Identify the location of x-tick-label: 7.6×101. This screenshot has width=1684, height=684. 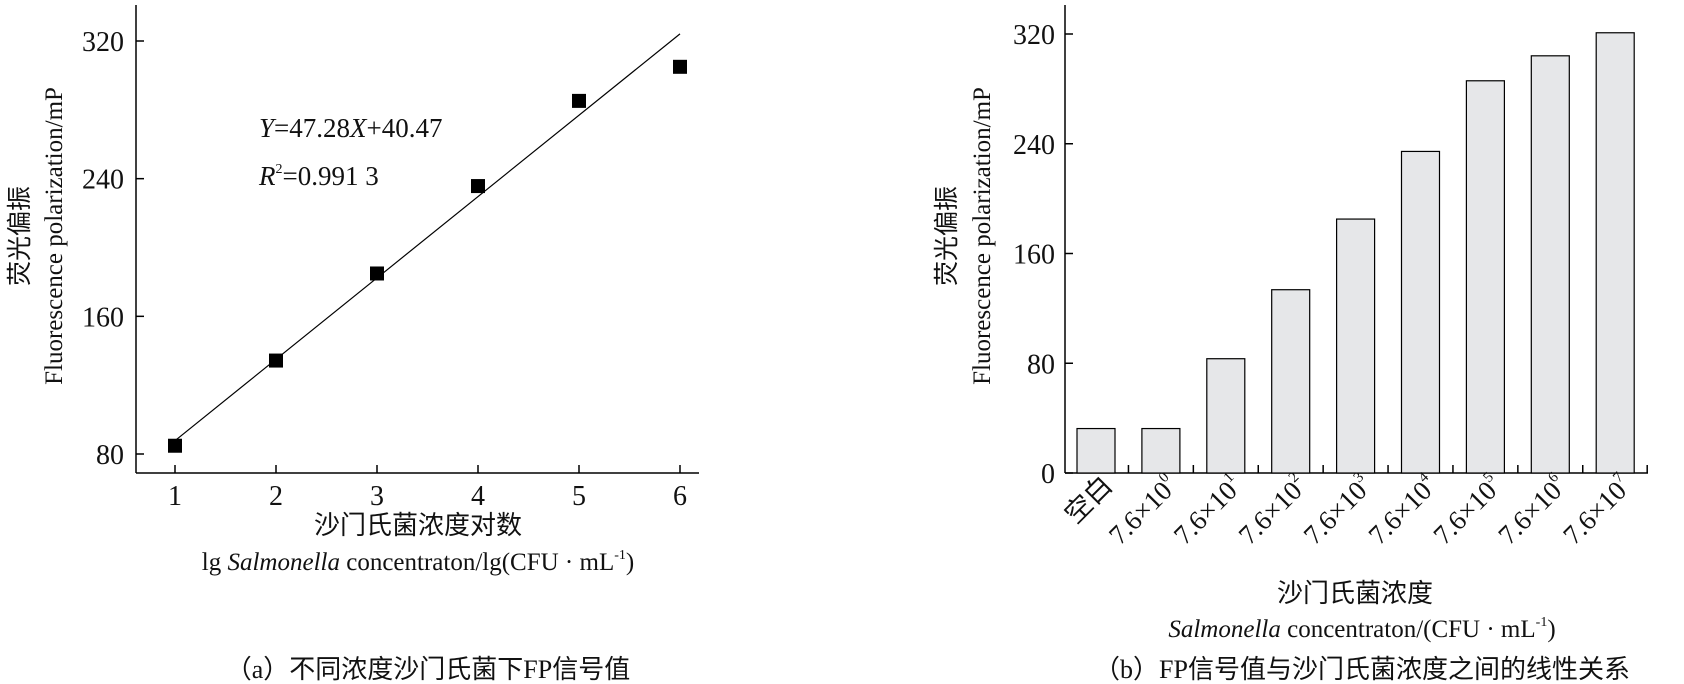
(1207, 509).